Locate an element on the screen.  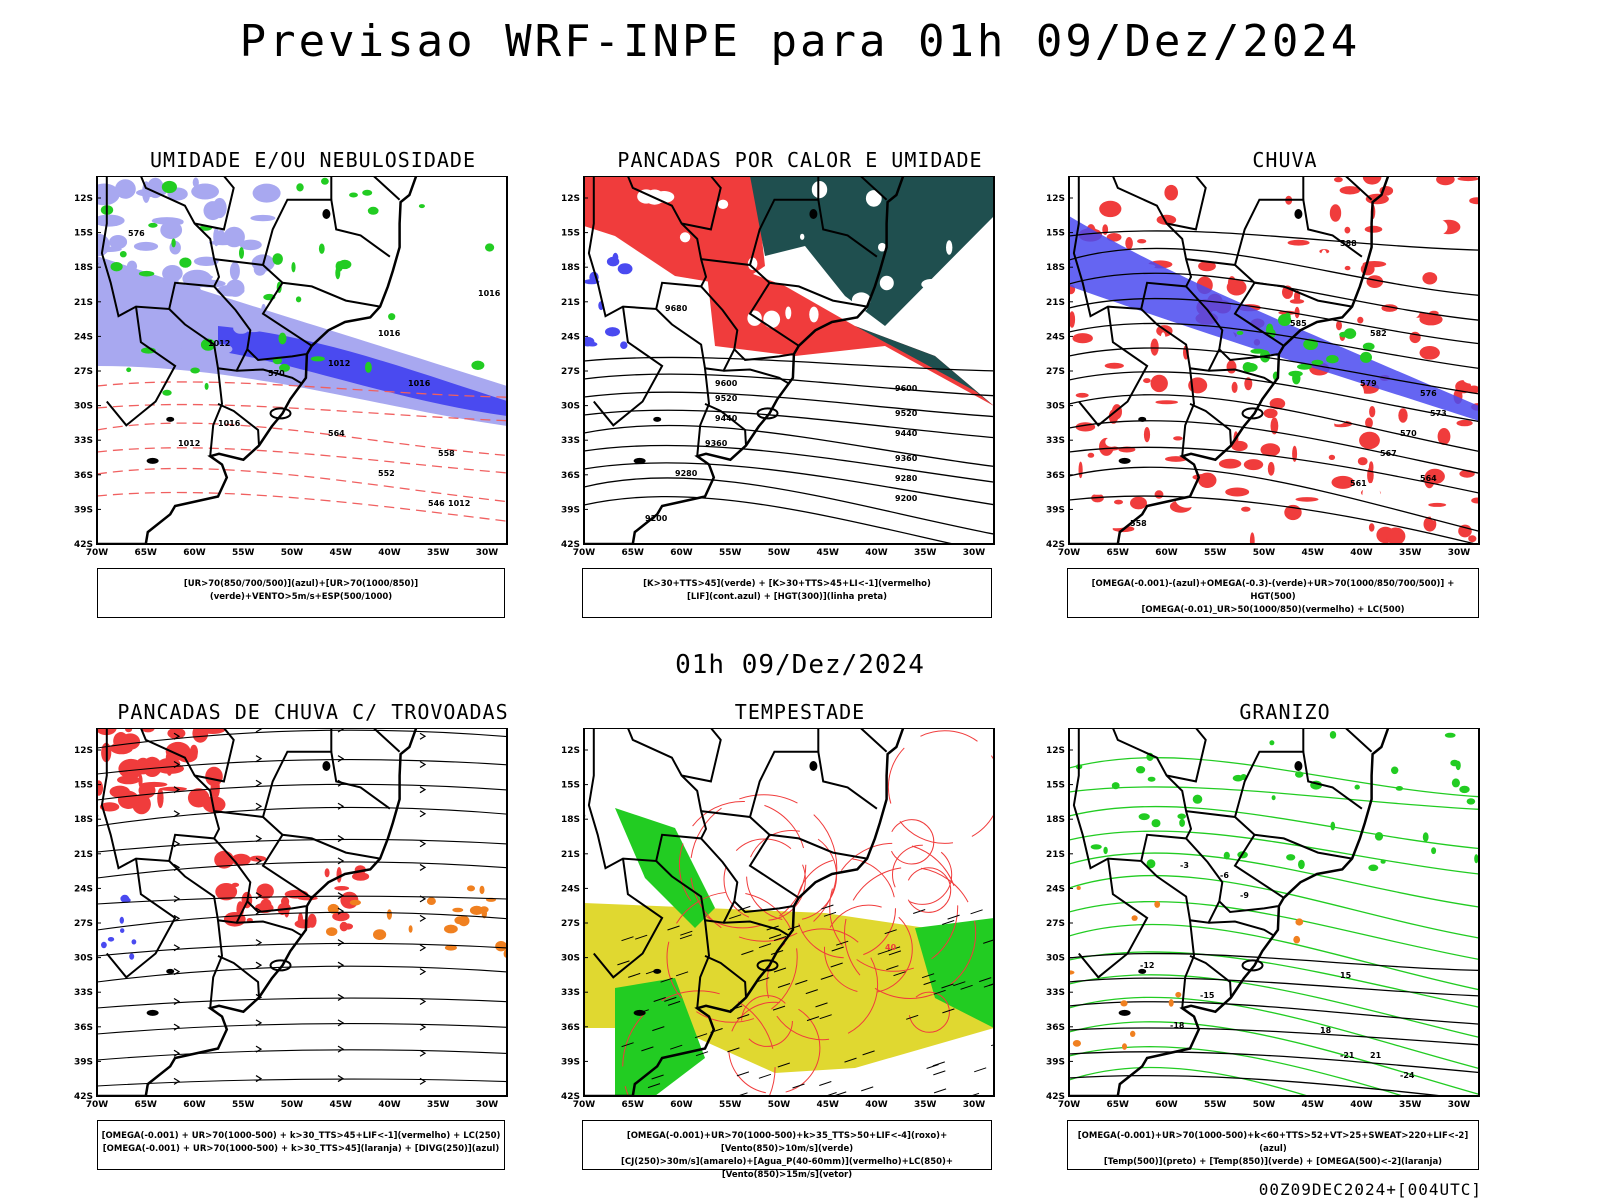
map-content: -3 -6 -9 -12 -15 -18 -21 -24 15 18 21 is located at coordinates (1274, 912).